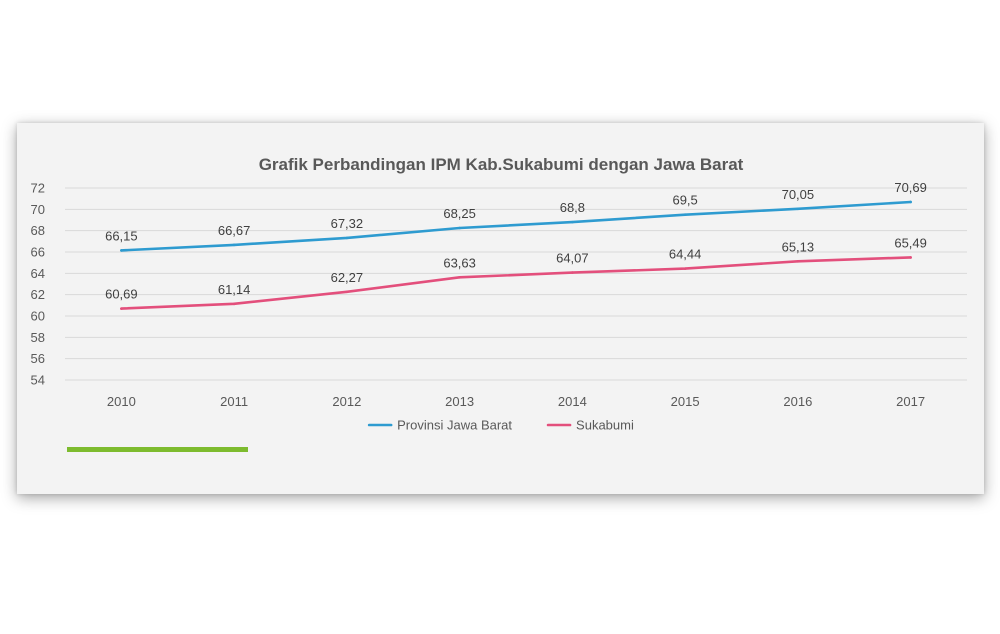  What do you see at coordinates (910, 187) in the screenshot?
I see `data-label: 70,69` at bounding box center [910, 187].